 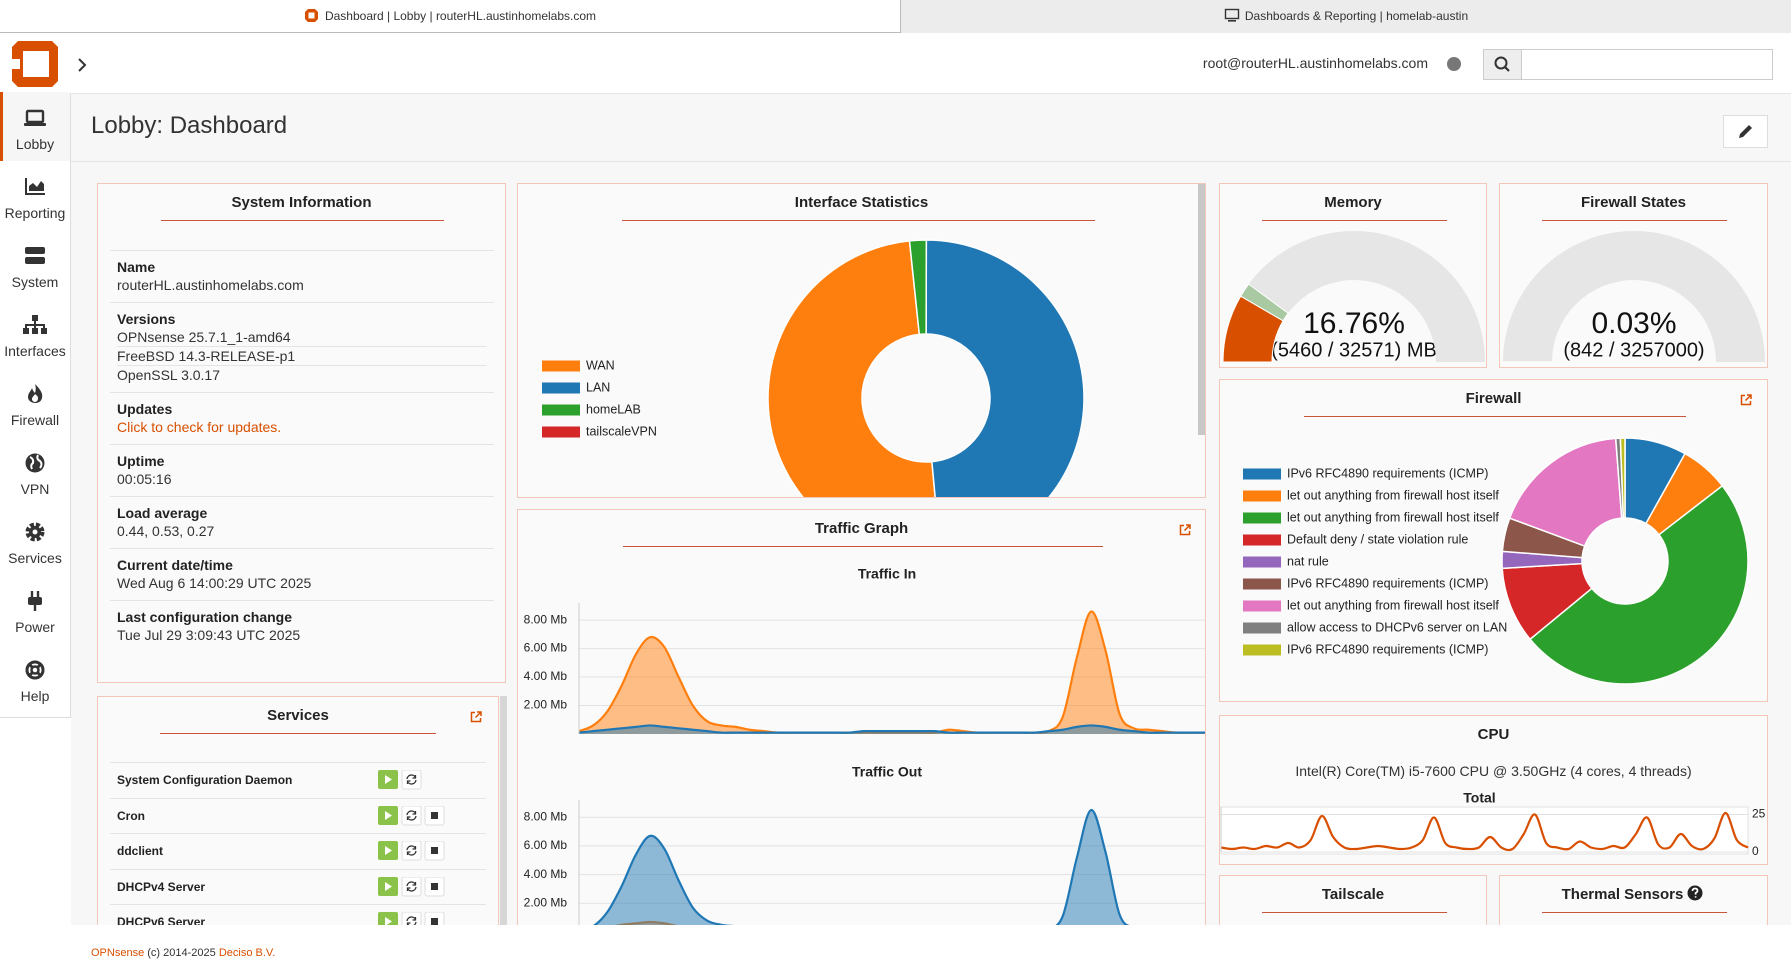 What do you see at coordinates (1232, 14) in the screenshot?
I see `monitor` at bounding box center [1232, 14].